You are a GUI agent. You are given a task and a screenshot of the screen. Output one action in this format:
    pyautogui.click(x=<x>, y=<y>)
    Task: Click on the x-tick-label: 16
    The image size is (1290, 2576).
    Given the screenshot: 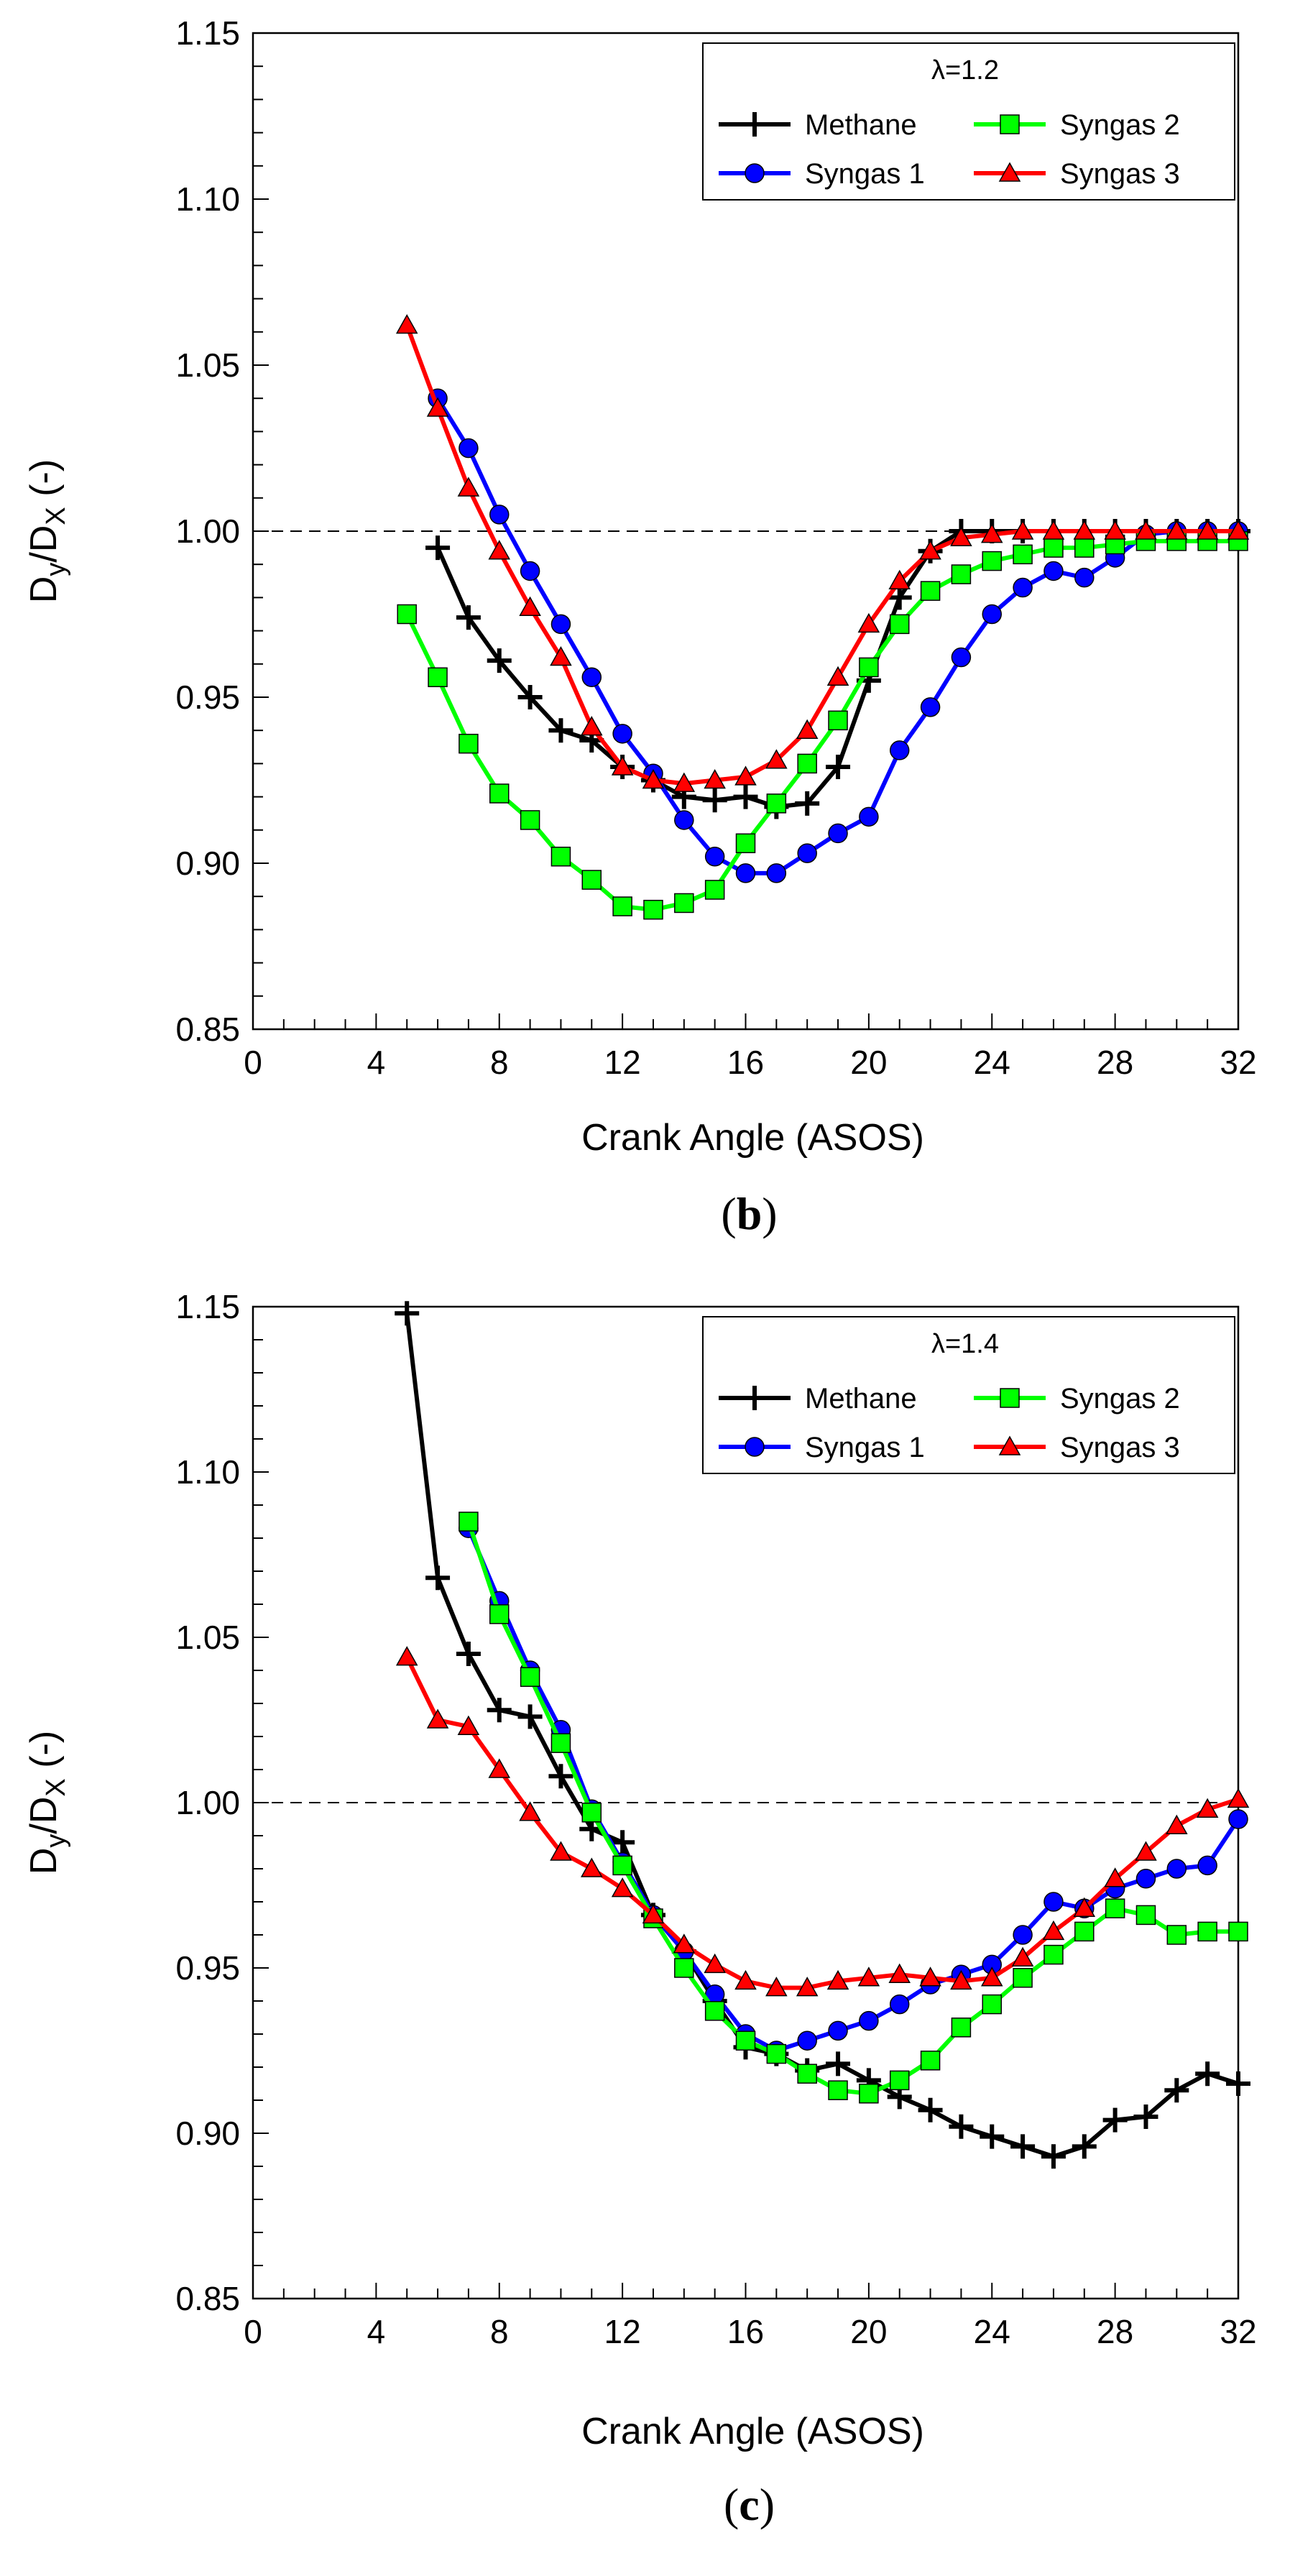 What is the action you would take?
    pyautogui.click(x=745, y=1062)
    